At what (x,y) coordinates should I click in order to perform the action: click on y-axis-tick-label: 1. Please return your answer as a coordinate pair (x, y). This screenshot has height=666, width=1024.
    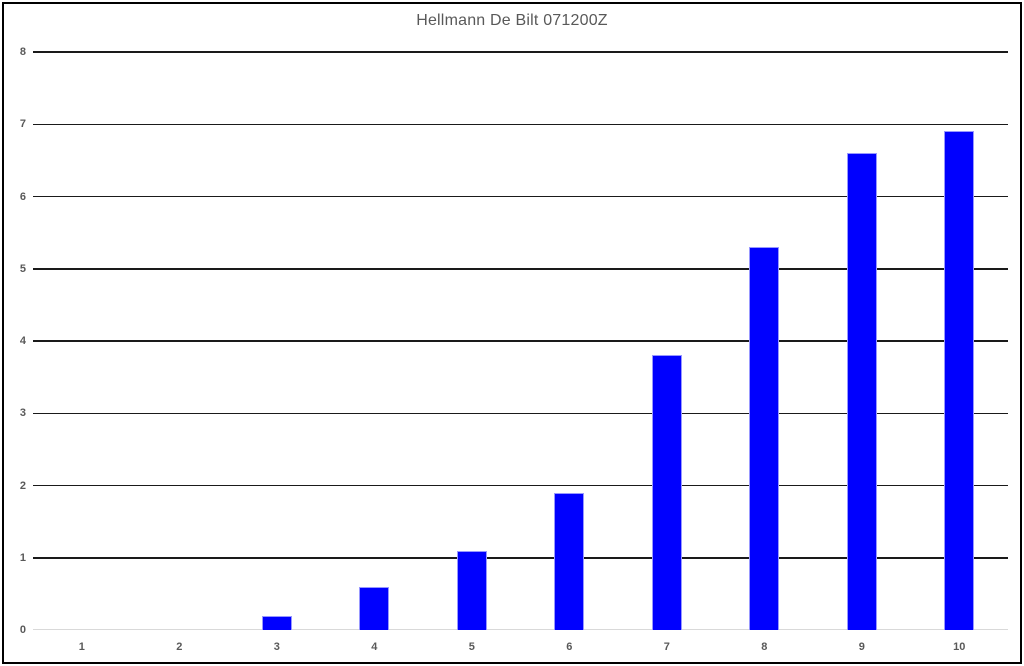
    Looking at the image, I should click on (22, 557).